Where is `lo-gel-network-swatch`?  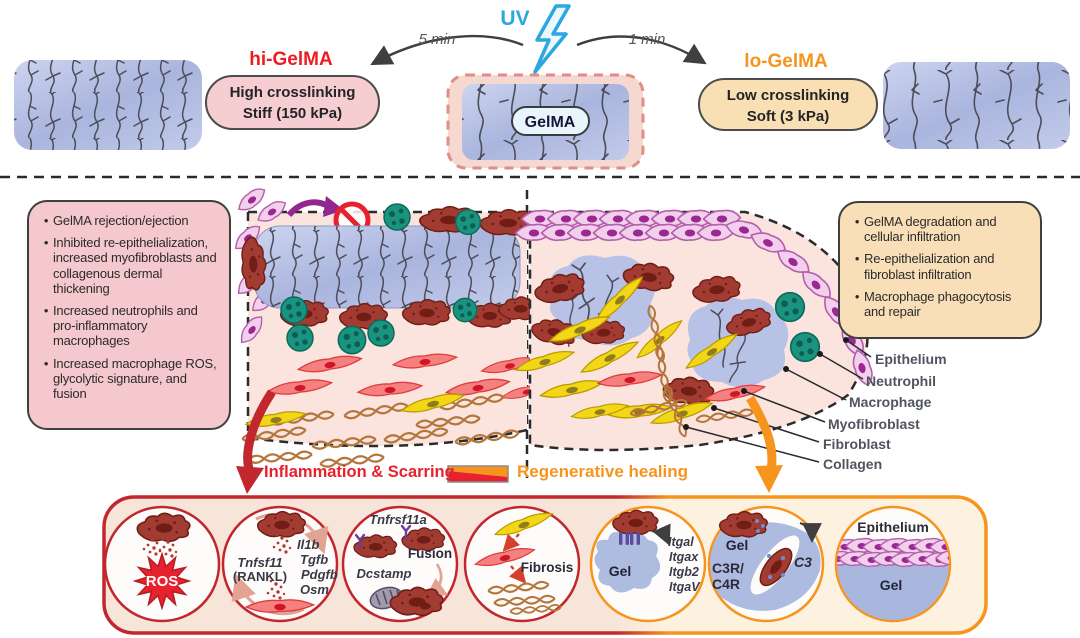
lo-gel-network-swatch is located at coordinates (976, 105).